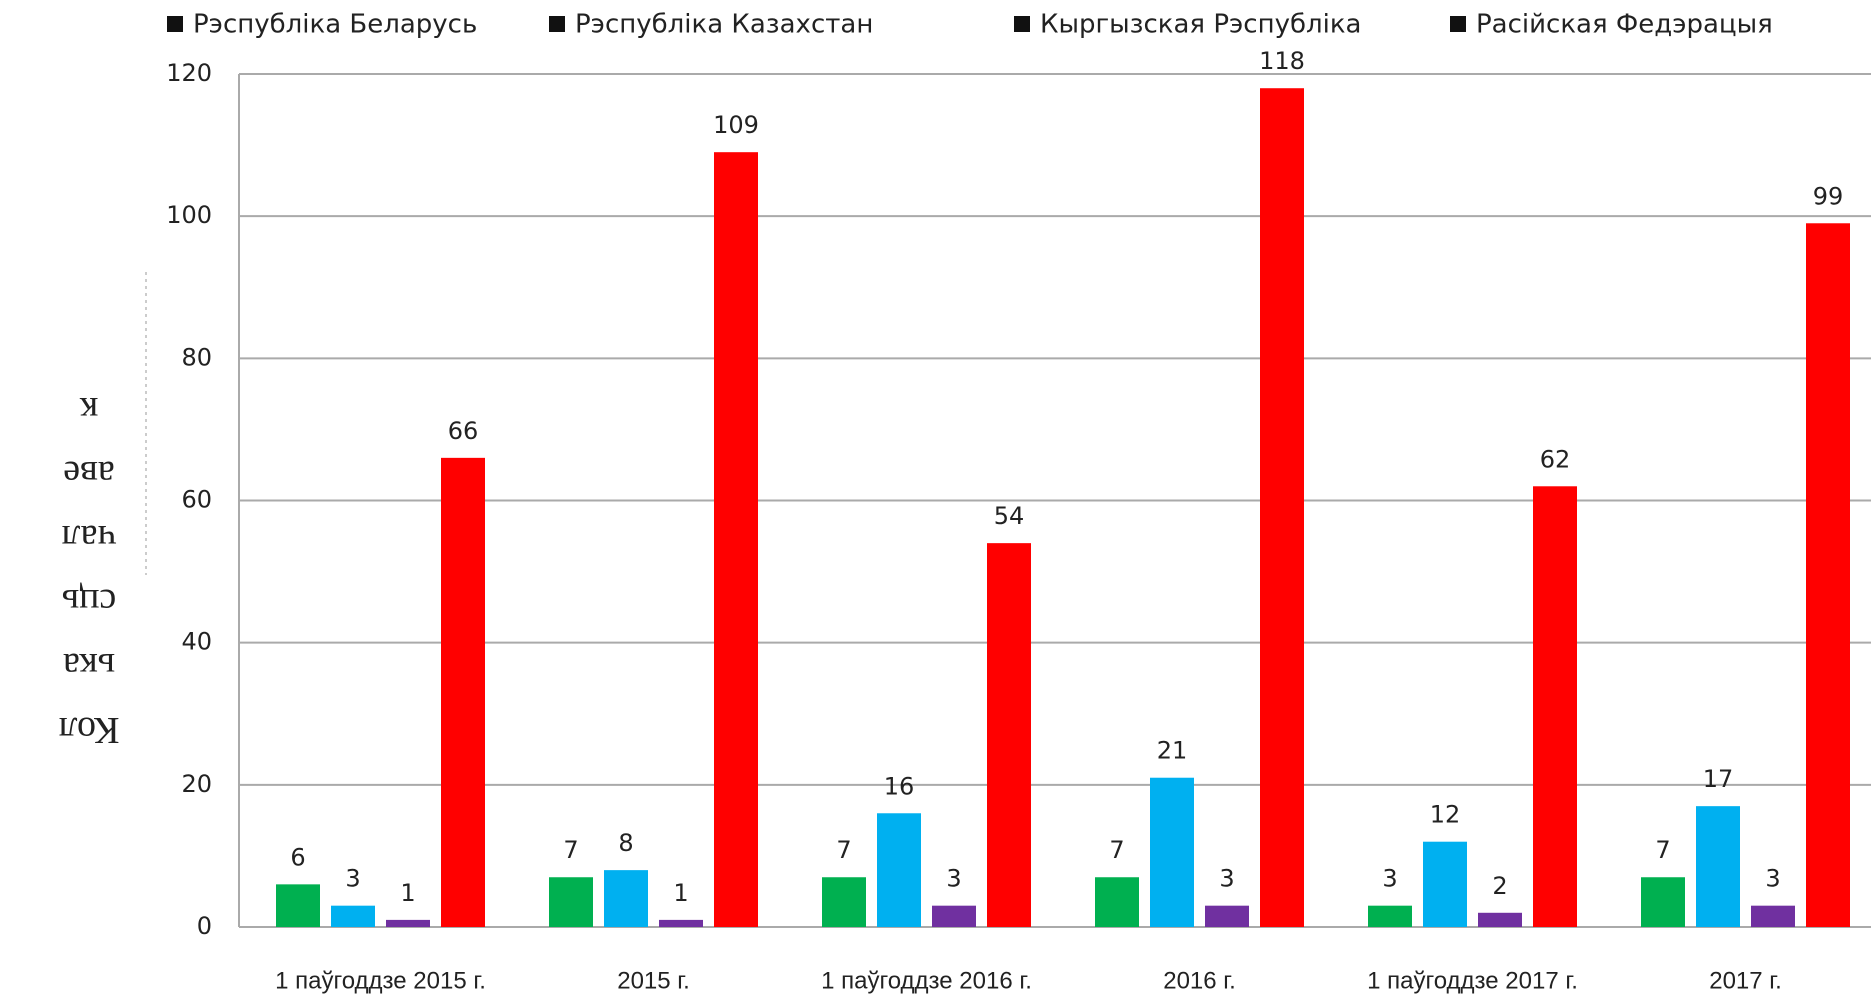  What do you see at coordinates (1499, 886) in the screenshot?
I see `value-label: 2` at bounding box center [1499, 886].